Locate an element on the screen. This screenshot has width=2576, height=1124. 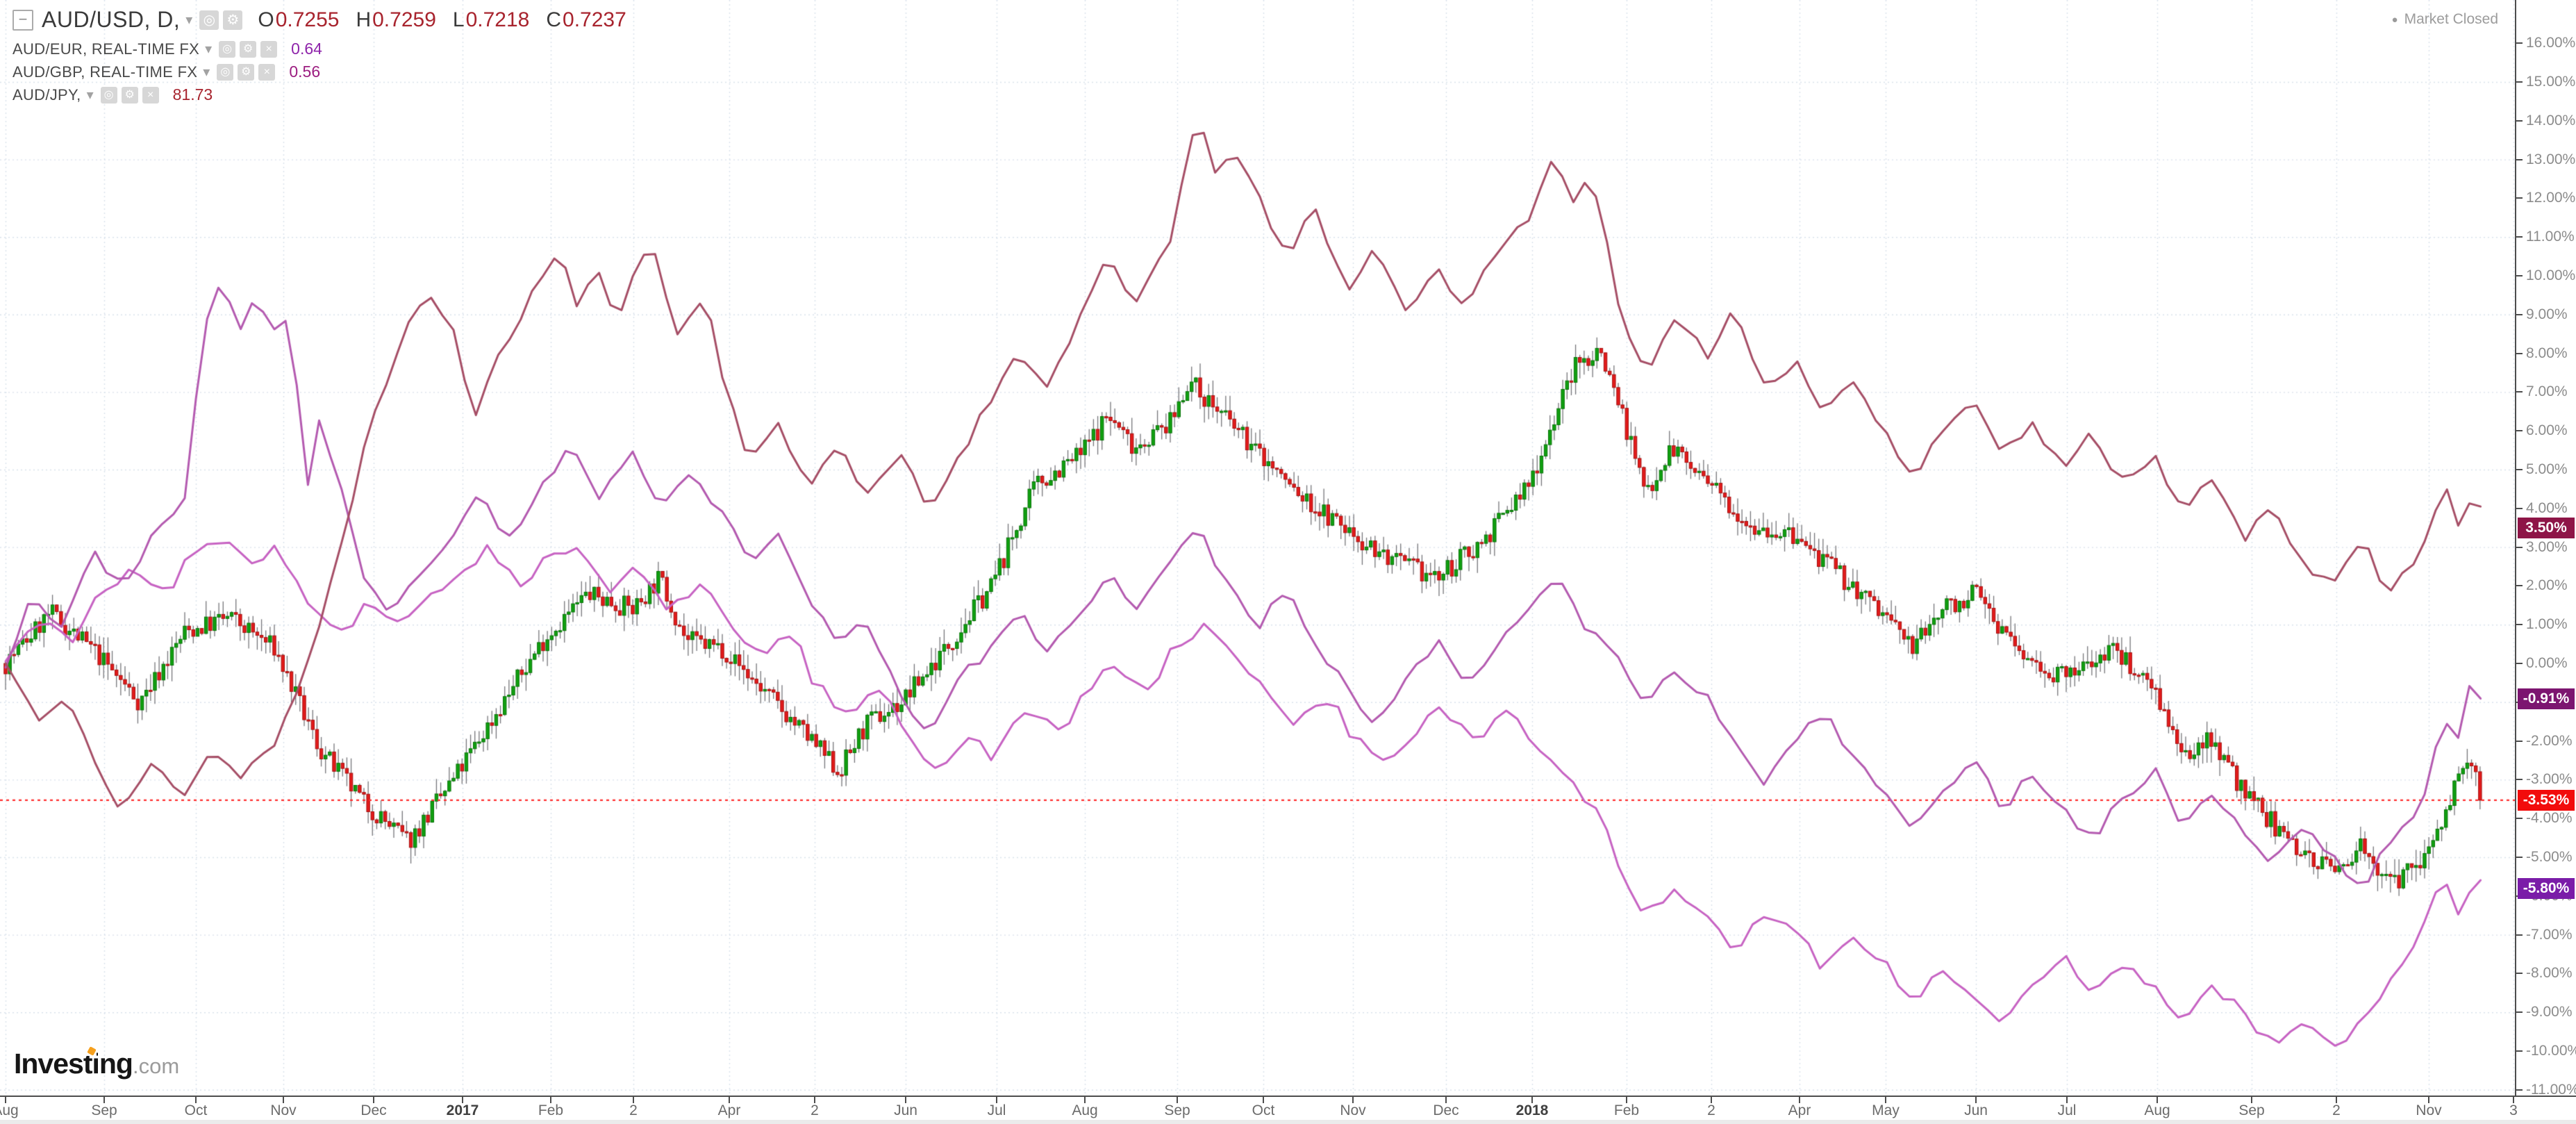
x-axis-label: Sep is located at coordinates (2251, 1110).